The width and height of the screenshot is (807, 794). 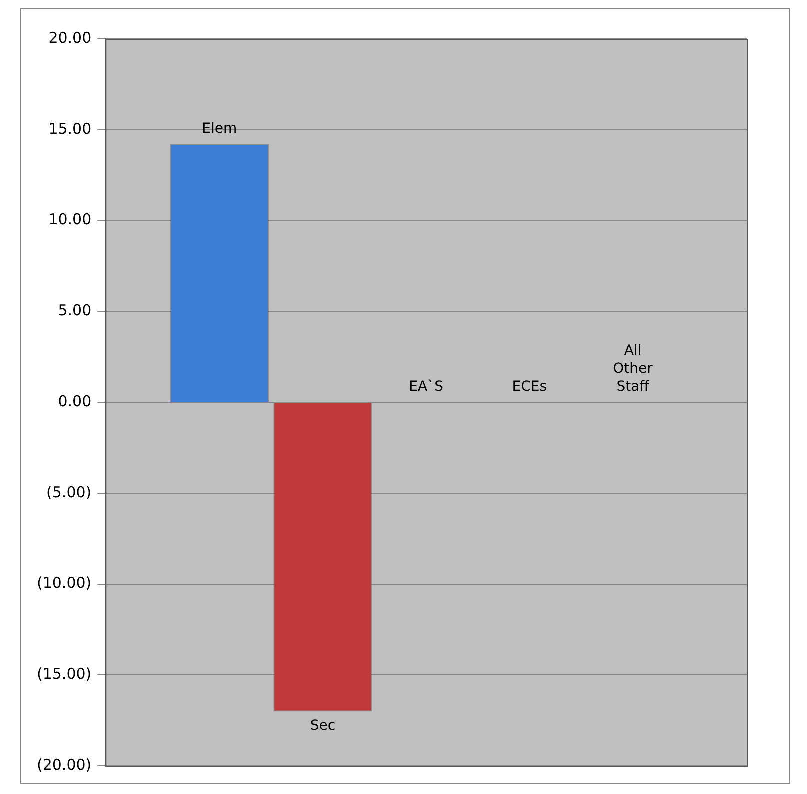 I want to click on y-tick-label: (10.00), so click(x=64, y=583).